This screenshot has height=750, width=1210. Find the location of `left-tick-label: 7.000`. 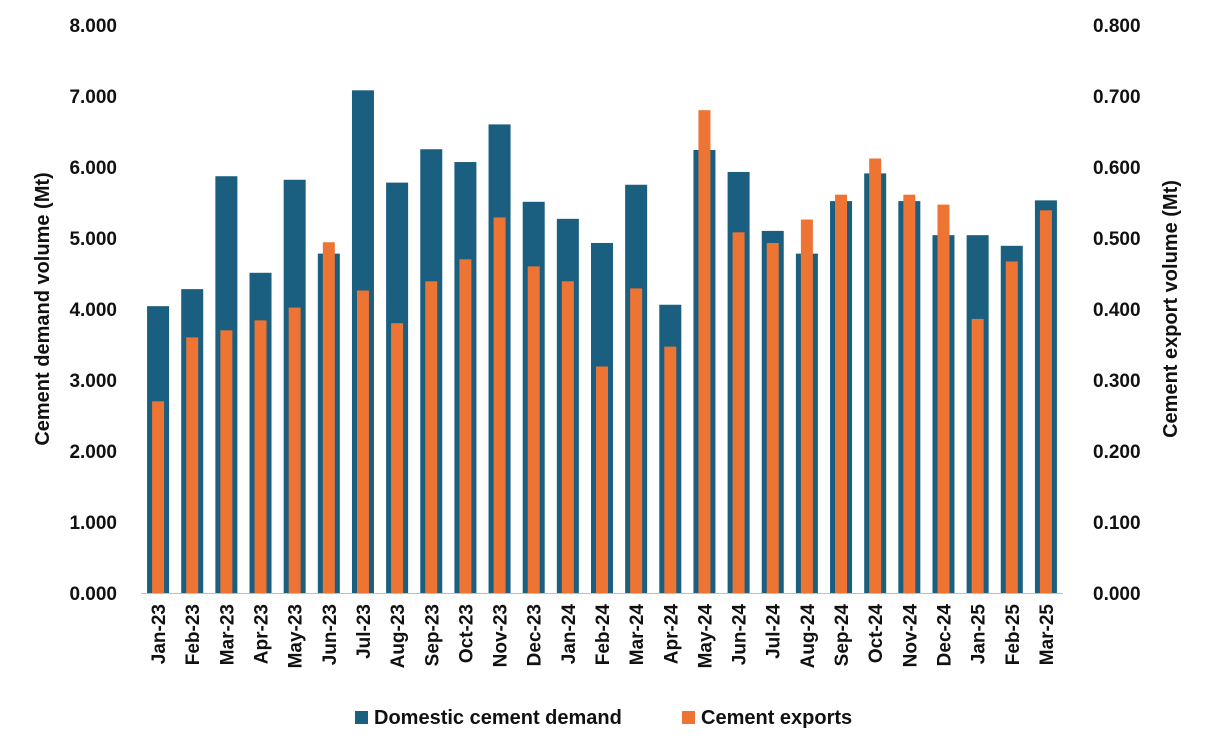

left-tick-label: 7.000 is located at coordinates (93, 97).